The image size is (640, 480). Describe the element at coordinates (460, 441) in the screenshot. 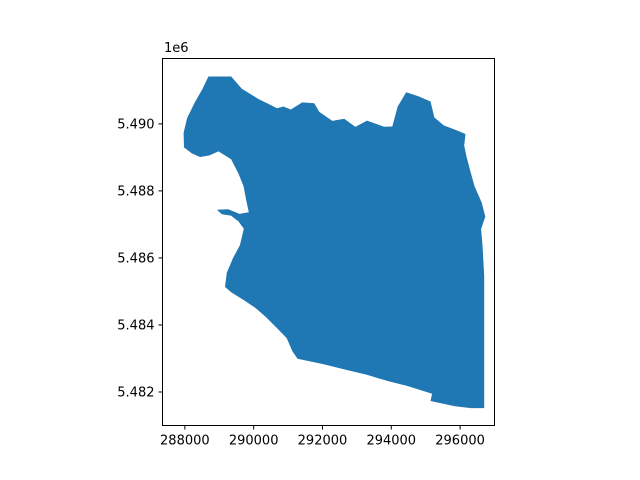

I see `x-tick-label: 296000` at that location.